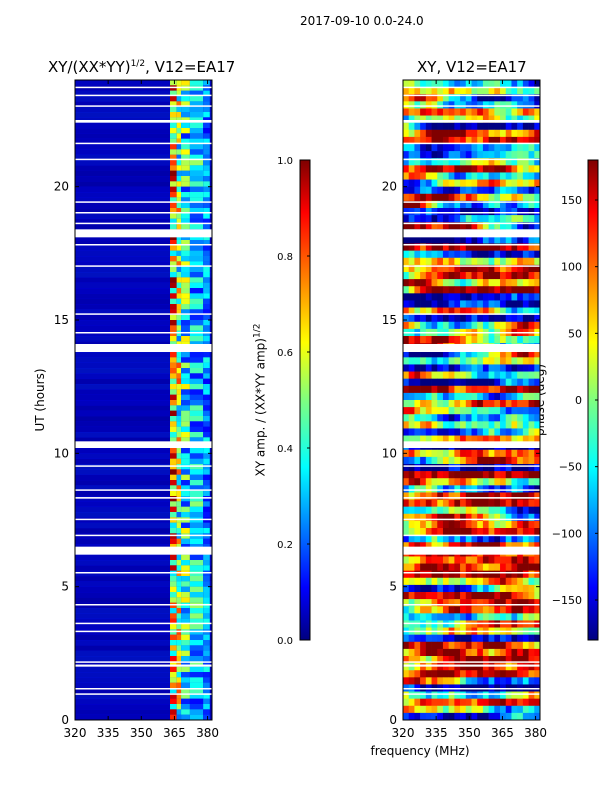 The height and width of the screenshot is (800, 600). What do you see at coordinates (471, 266) in the screenshot?
I see `phase-data-gap` at bounding box center [471, 266].